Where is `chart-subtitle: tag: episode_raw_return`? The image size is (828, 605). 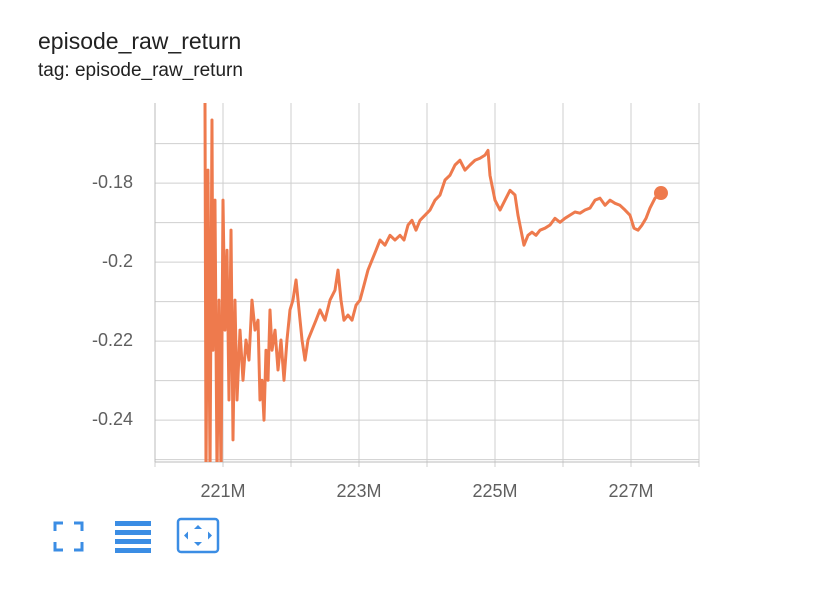 chart-subtitle: tag: episode_raw_return is located at coordinates (140, 70).